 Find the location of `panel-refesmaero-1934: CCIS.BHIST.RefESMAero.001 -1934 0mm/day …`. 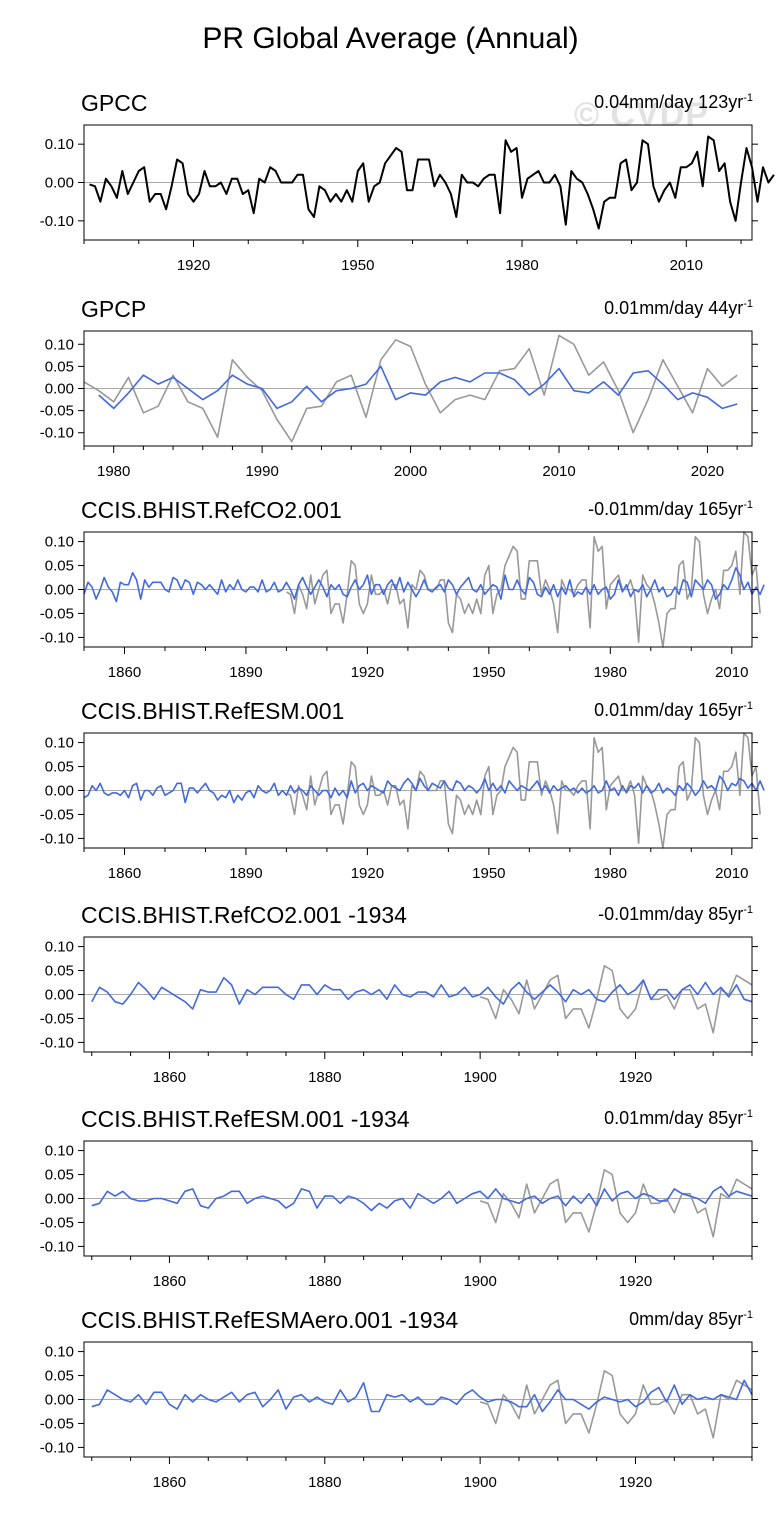

panel-refesmaero-1934: CCIS.BHIST.RefESMAero.001 -1934 0mm/day … is located at coordinates (390, 1407).